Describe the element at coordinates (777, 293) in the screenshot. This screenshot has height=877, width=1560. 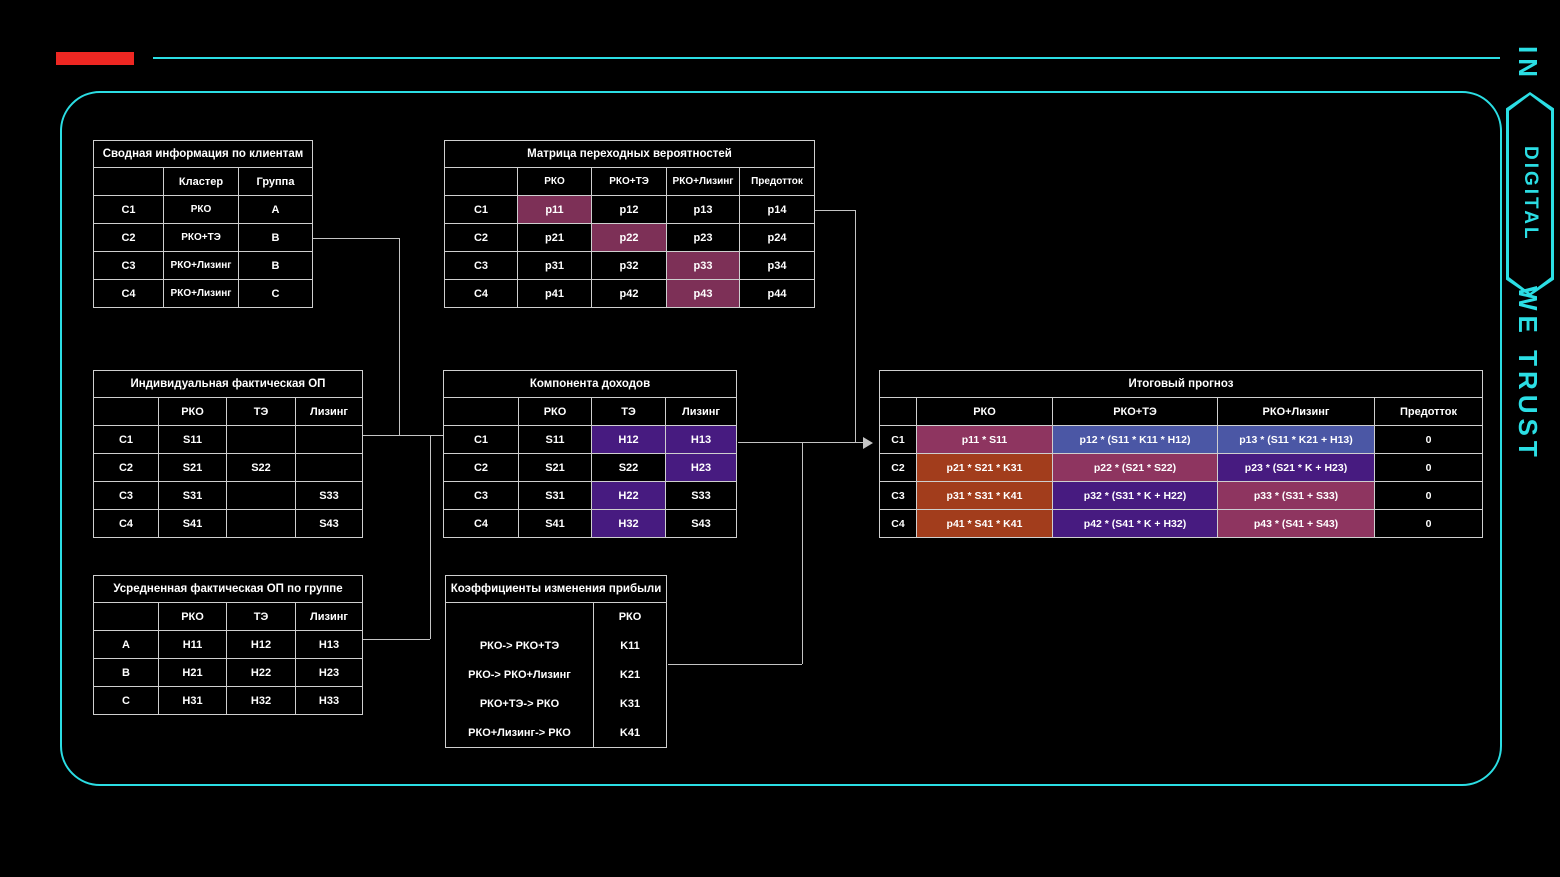
I see `table-cell: p44` at that location.